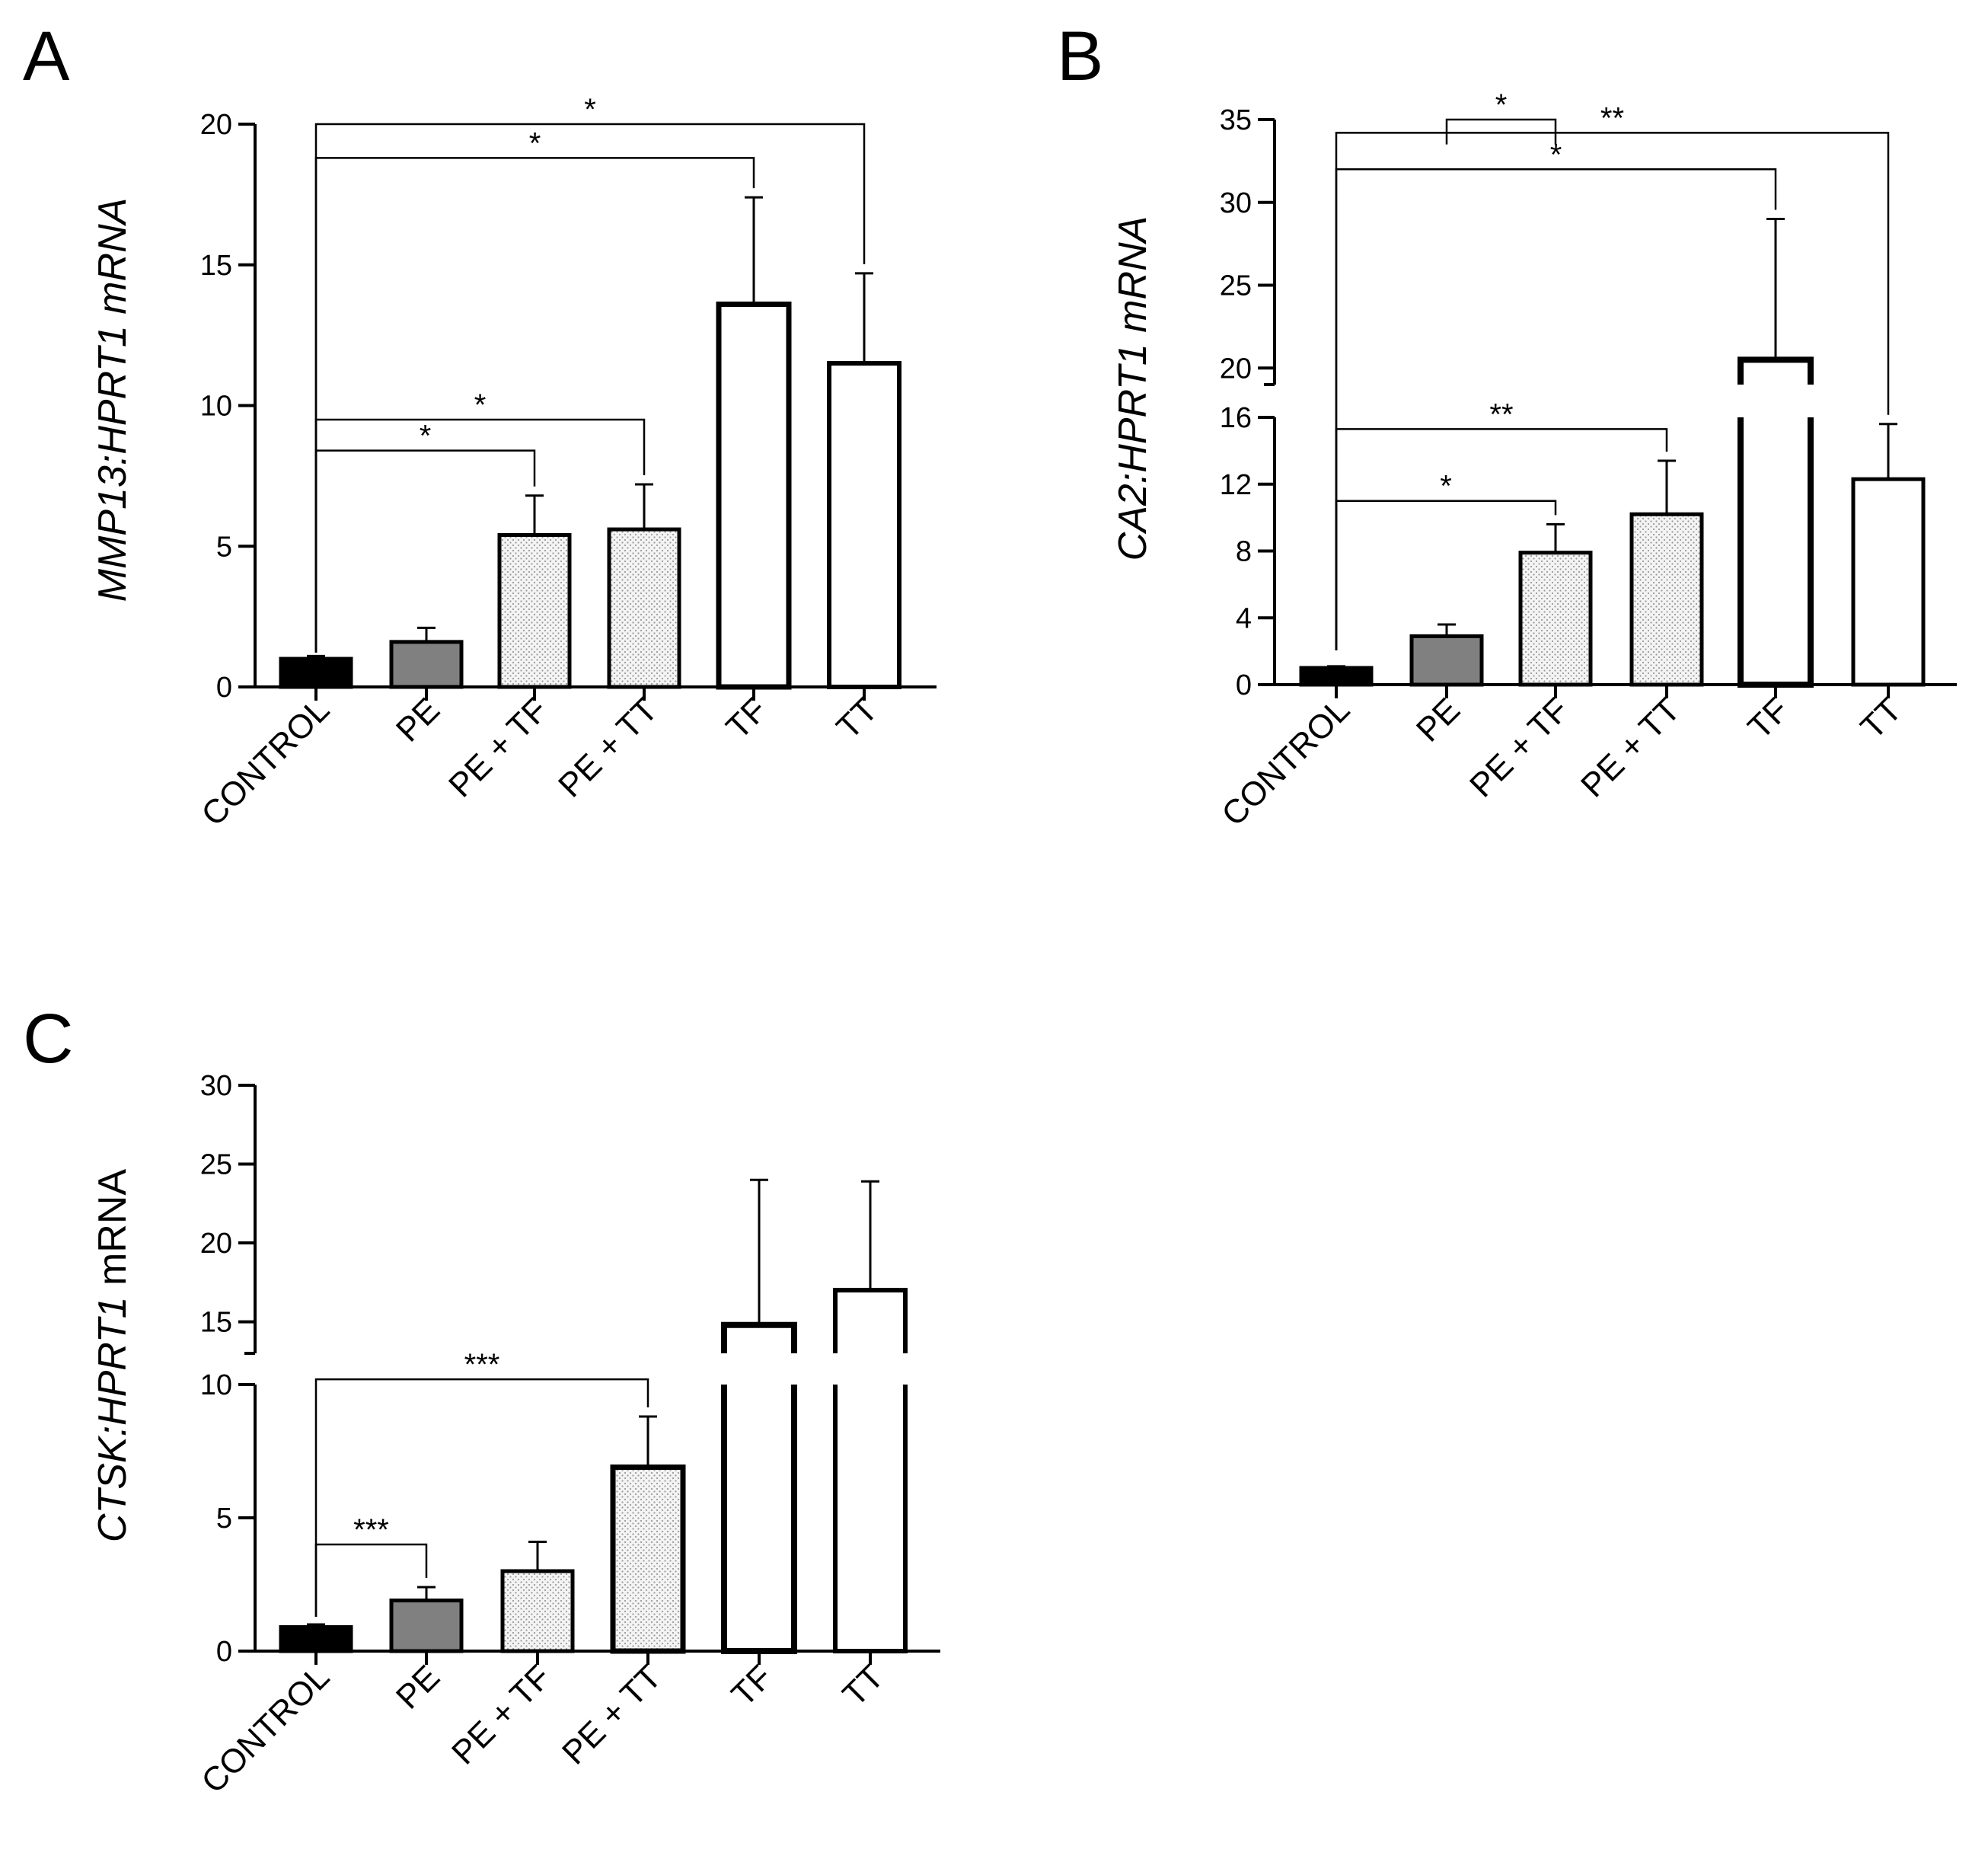 Image resolution: width=1988 pixels, height=1875 pixels. I want to click on y-tick-label: 4, so click(1244, 618).